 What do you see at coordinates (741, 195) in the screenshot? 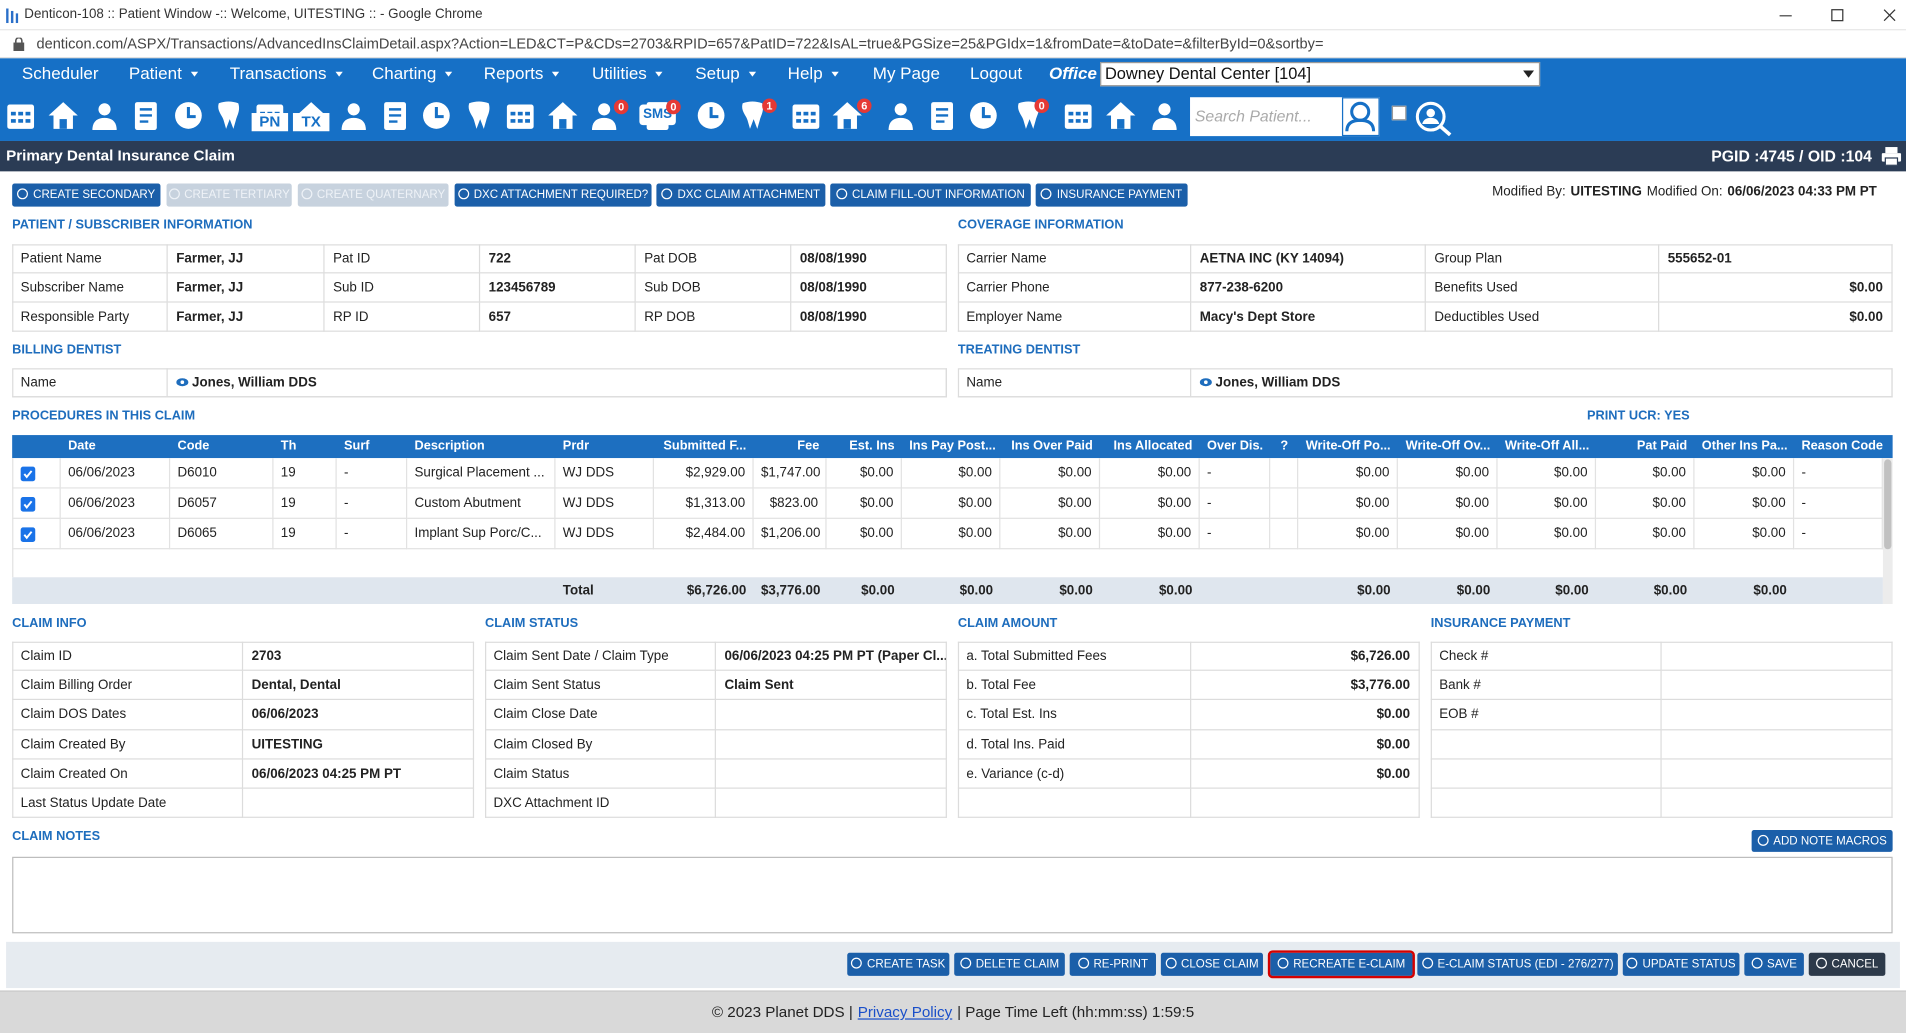
I see `action-button: DXC CLAIM ATTACHMENT` at bounding box center [741, 195].